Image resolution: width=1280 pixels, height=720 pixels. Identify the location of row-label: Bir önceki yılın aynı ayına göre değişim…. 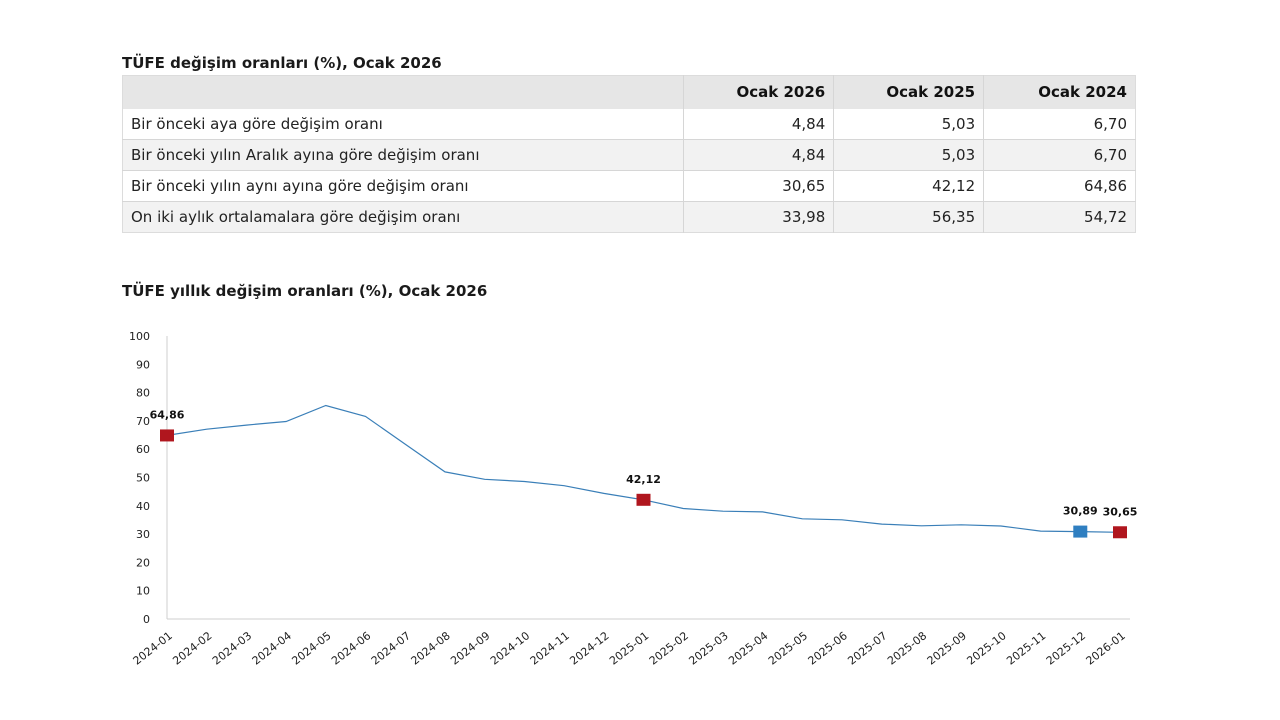
(403, 186).